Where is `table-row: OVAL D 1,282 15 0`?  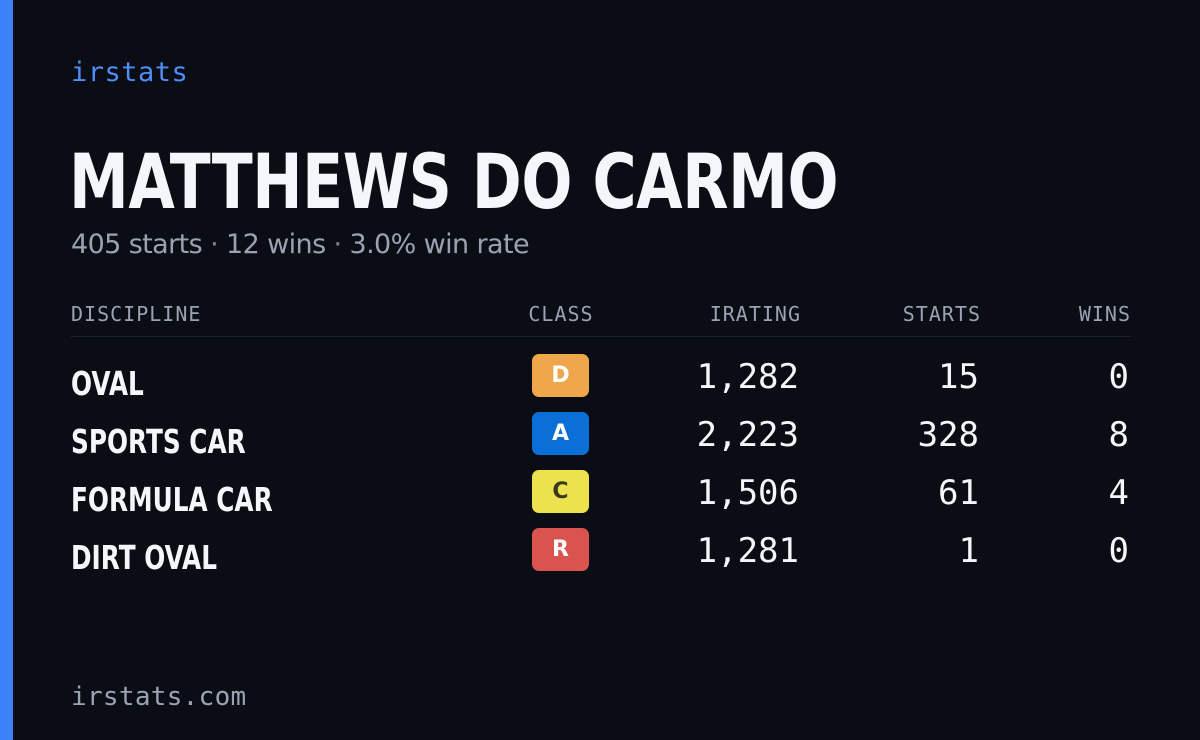
table-row: OVAL D 1,282 15 0 is located at coordinates (601, 381).